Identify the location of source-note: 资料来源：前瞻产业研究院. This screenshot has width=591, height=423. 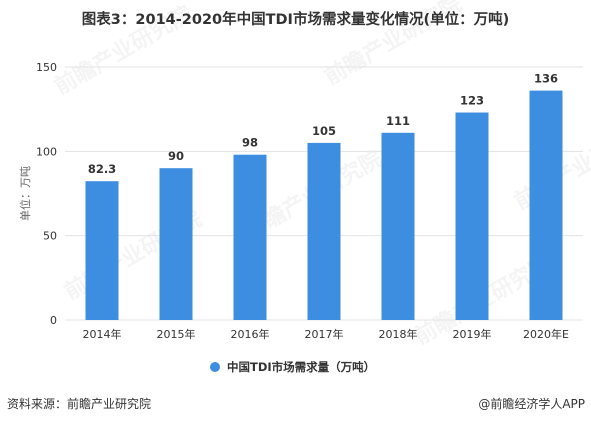
(79, 404).